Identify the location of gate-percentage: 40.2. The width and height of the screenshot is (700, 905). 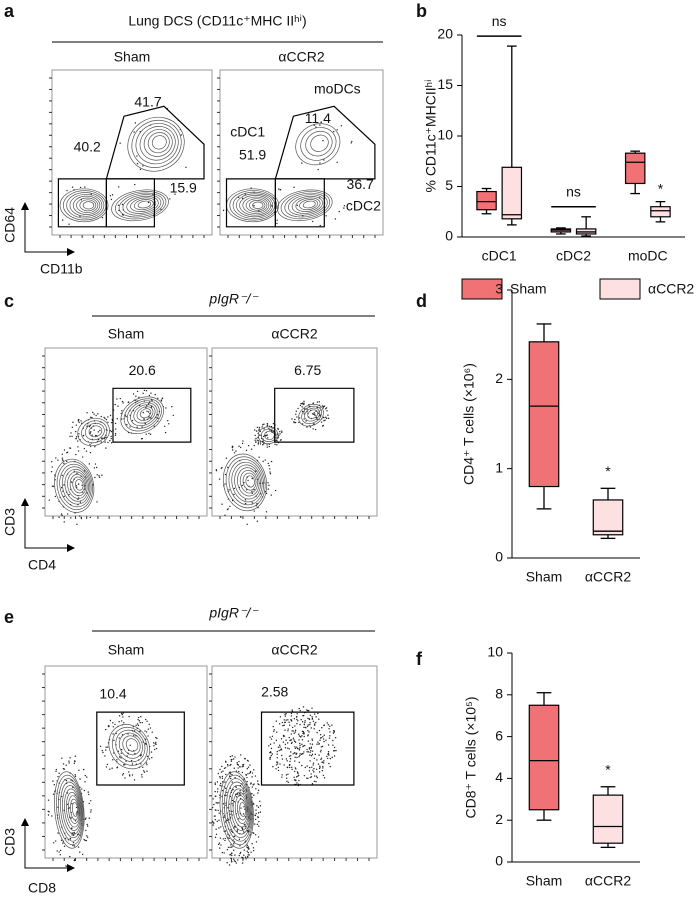
(87, 146).